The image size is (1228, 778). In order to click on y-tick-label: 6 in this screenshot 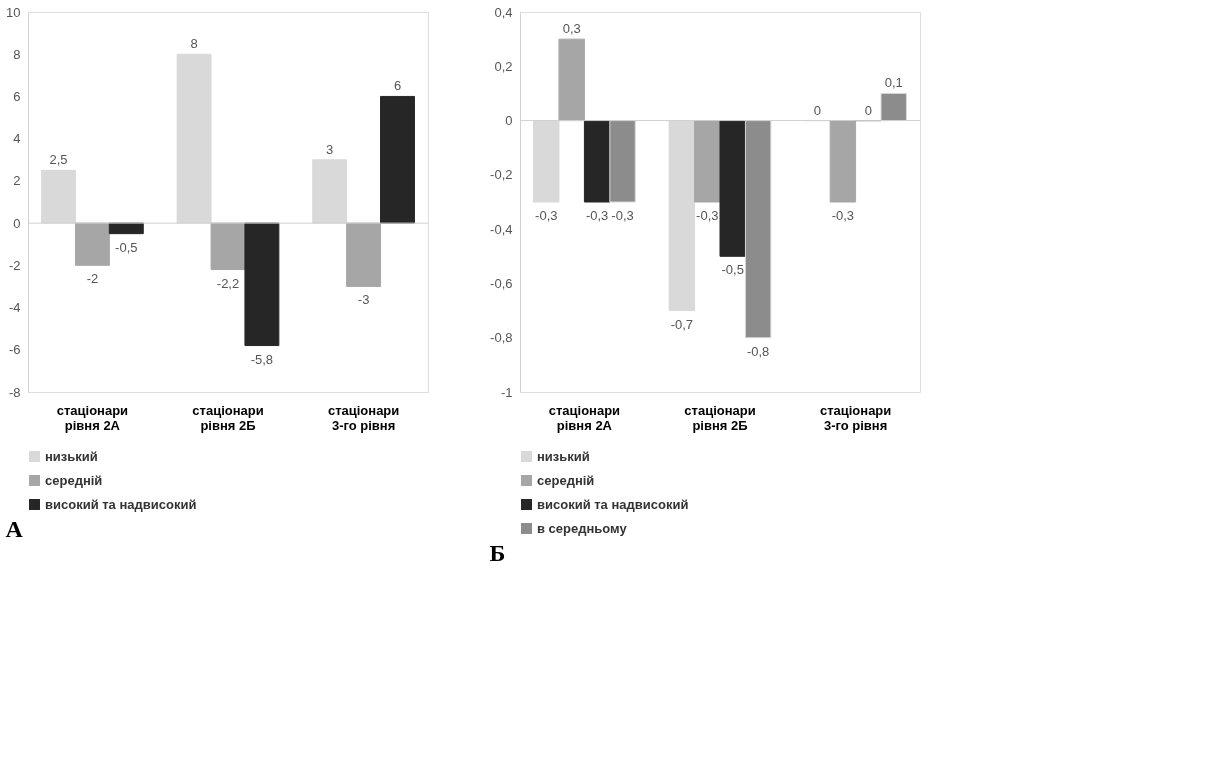, I will do `click(17, 96)`.